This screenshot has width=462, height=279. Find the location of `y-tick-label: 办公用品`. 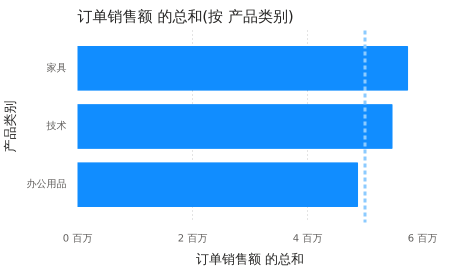

y-tick-label: 办公用品 is located at coordinates (46, 184).